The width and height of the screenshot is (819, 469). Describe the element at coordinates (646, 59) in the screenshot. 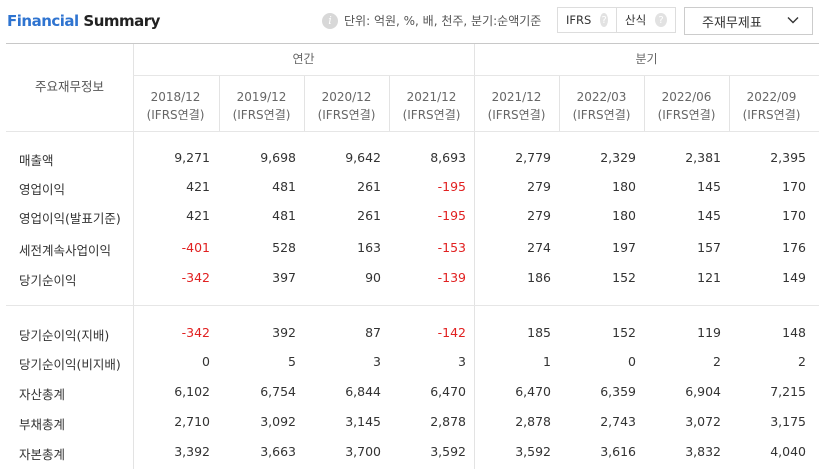

I see `group-quarter-label: 분기` at that location.